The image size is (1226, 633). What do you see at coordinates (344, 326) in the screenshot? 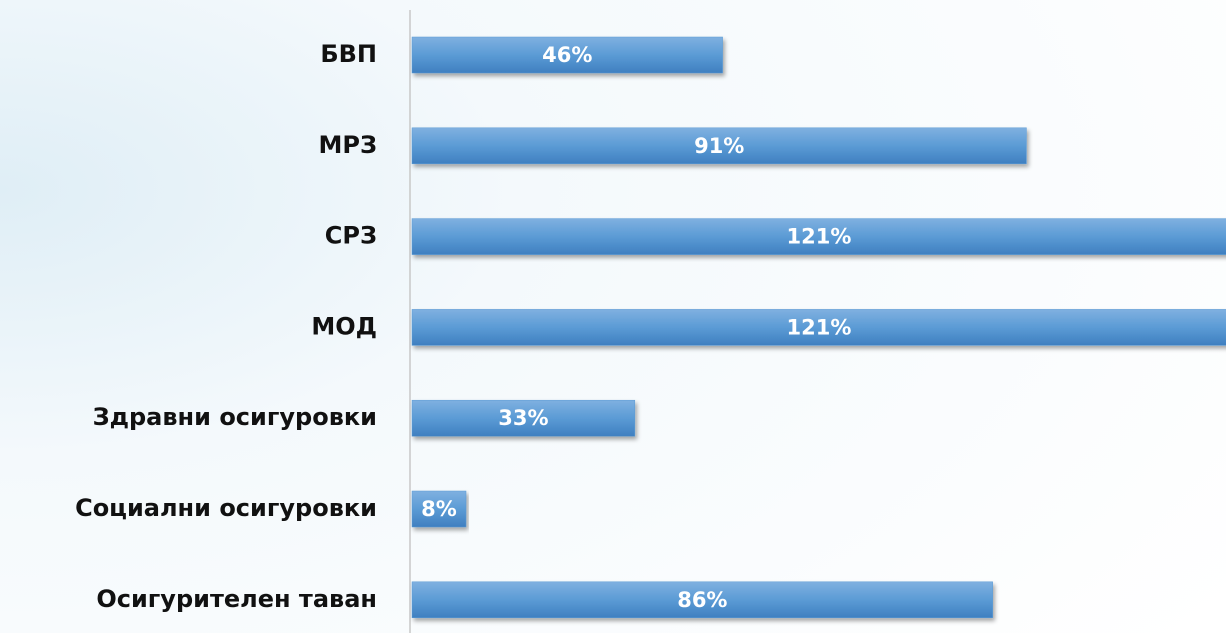
I see `category-label: МОД` at bounding box center [344, 326].